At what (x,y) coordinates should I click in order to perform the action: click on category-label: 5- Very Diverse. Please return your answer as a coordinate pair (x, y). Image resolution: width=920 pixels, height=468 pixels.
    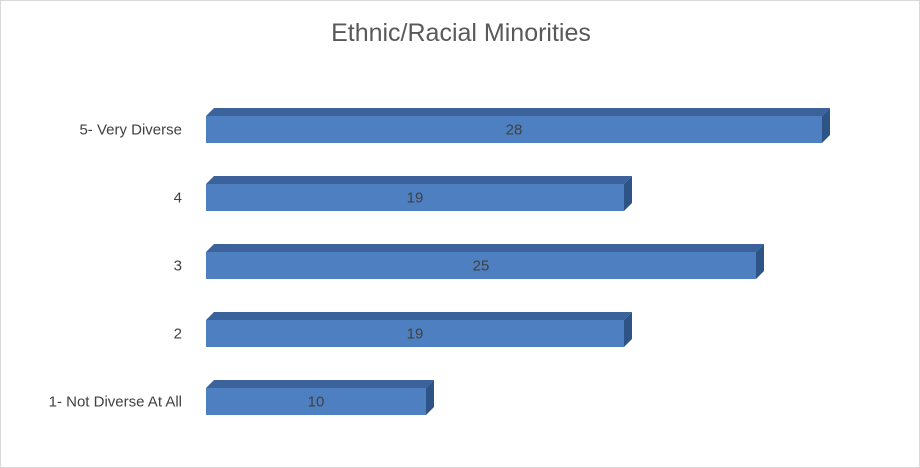
    Looking at the image, I should click on (130, 130).